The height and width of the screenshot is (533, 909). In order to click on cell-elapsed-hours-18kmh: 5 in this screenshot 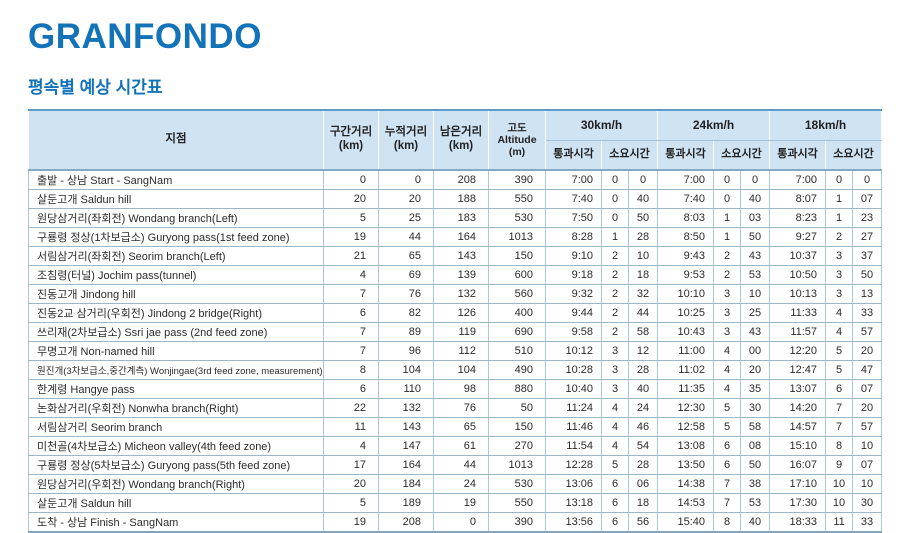, I will do `click(839, 370)`.